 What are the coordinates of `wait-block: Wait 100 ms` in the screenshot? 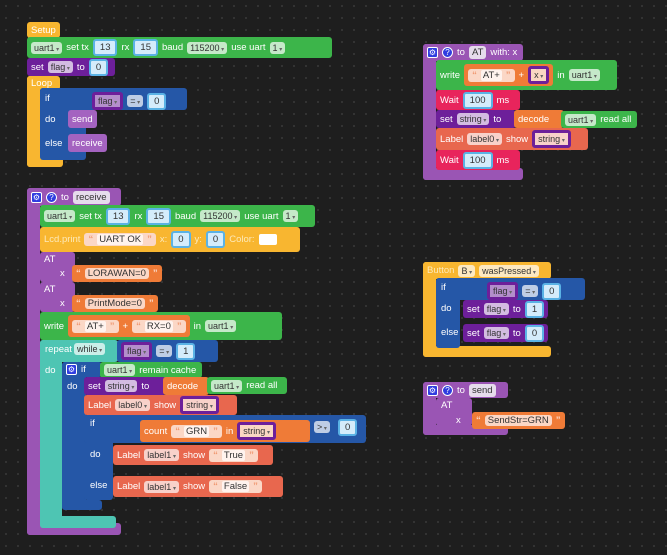 It's located at (478, 100).